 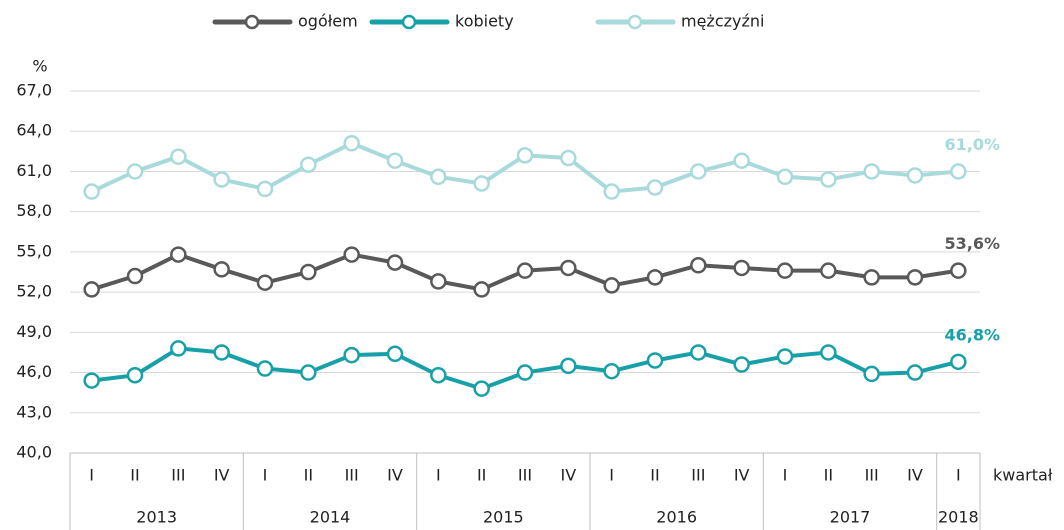 What do you see at coordinates (1023, 475) in the screenshot?
I see `x-axis-label: kwartał` at bounding box center [1023, 475].